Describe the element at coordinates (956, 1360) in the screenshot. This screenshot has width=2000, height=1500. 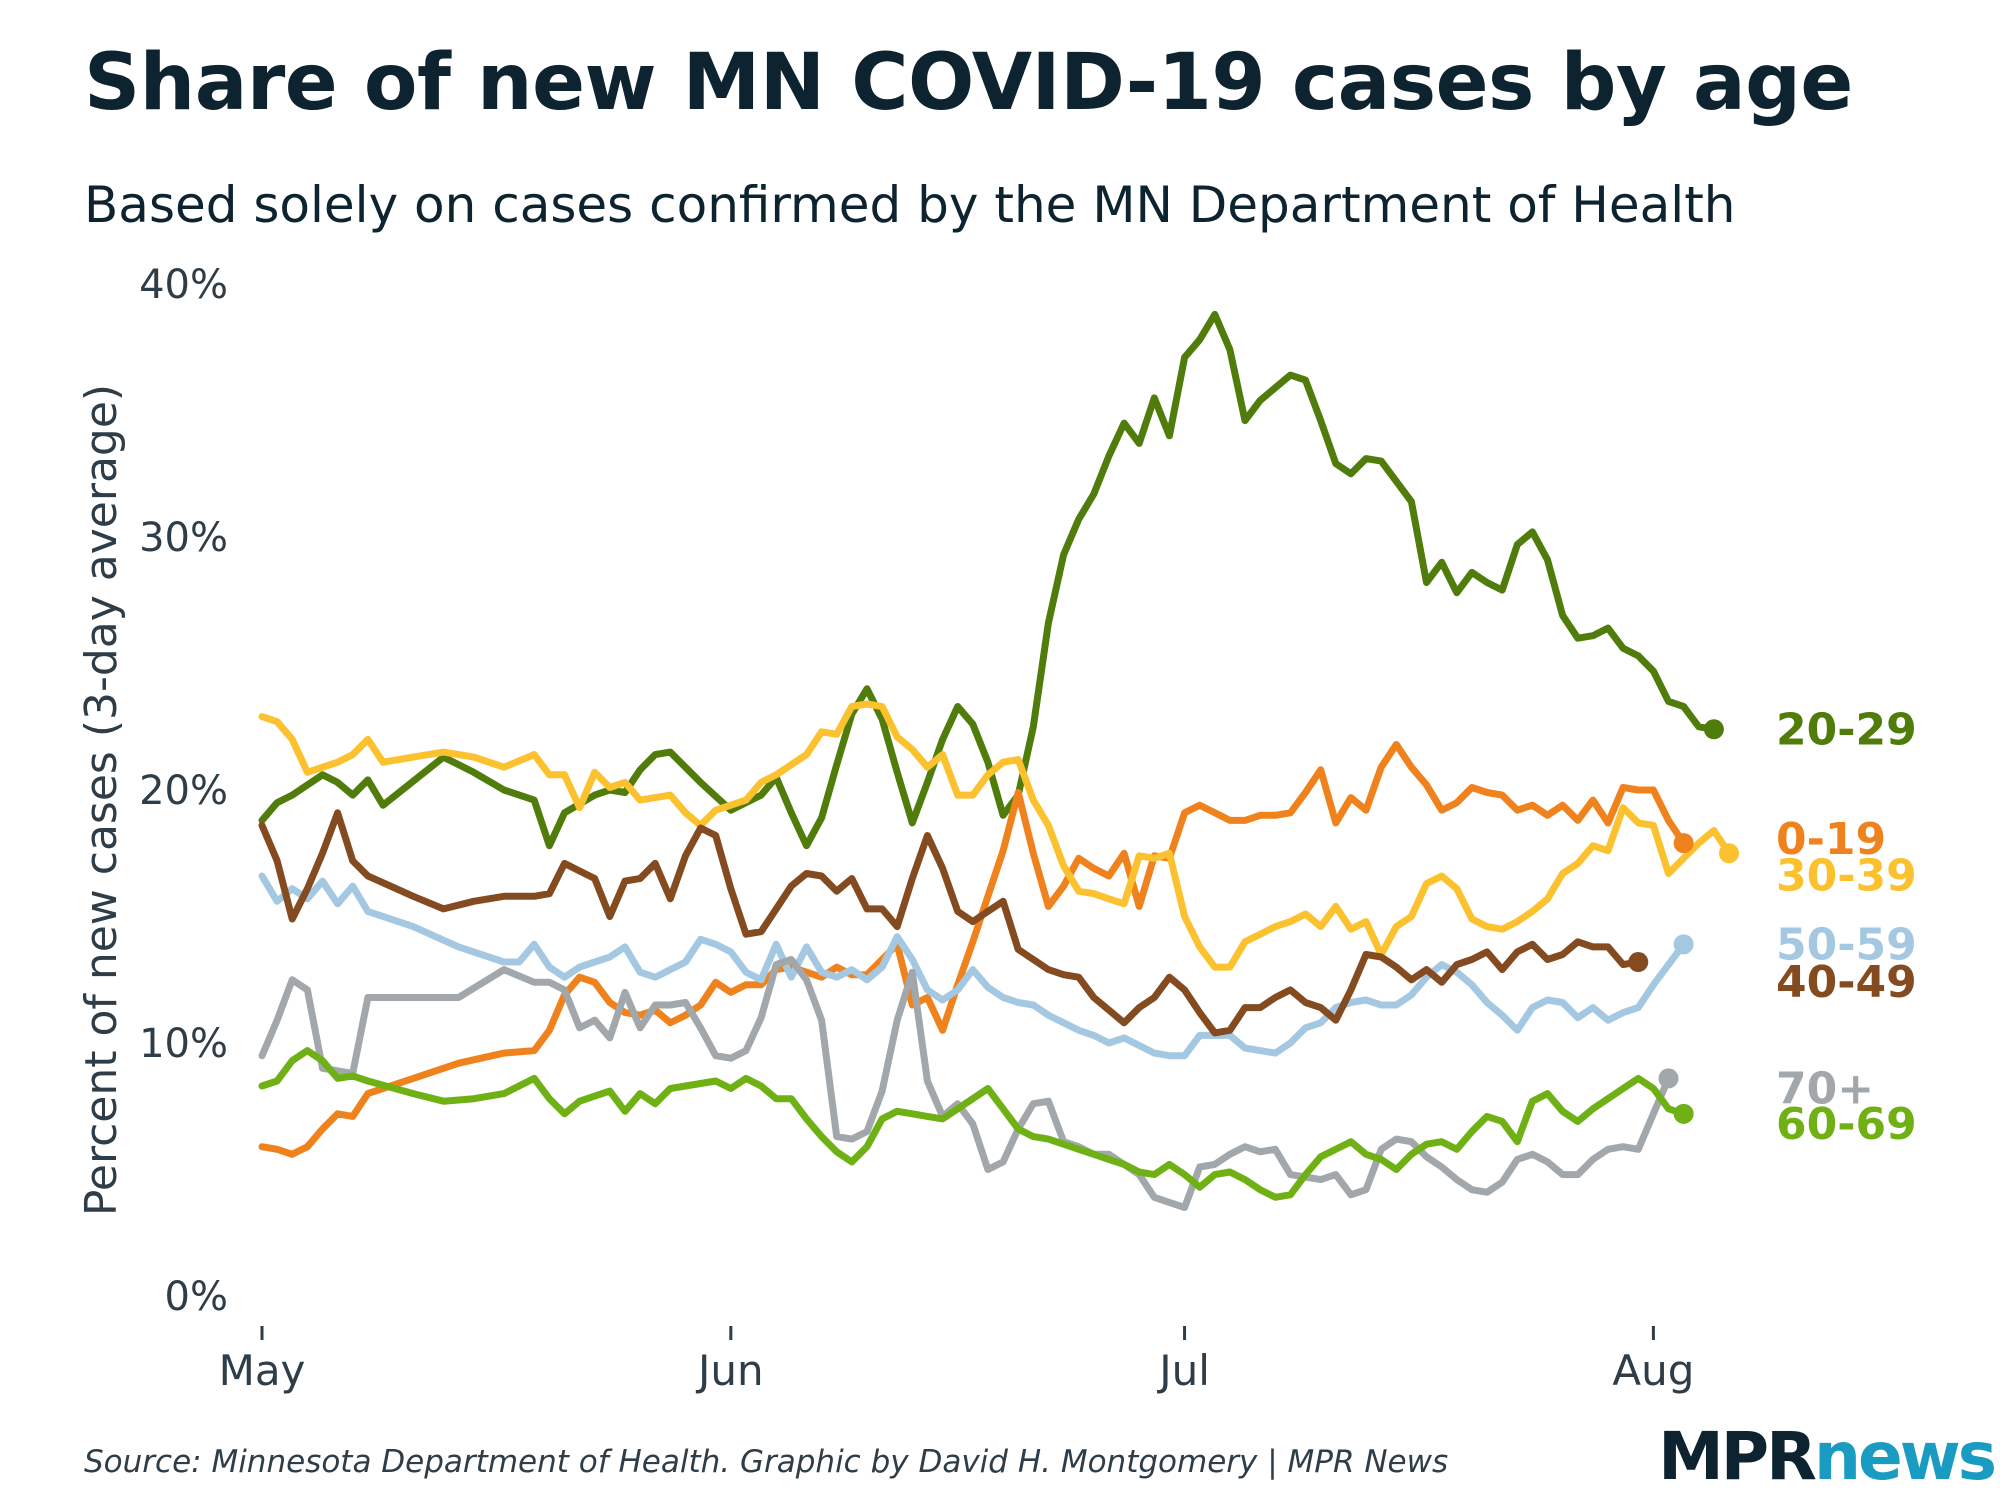
I see `x-axis: May Jun Jul Aug` at that location.